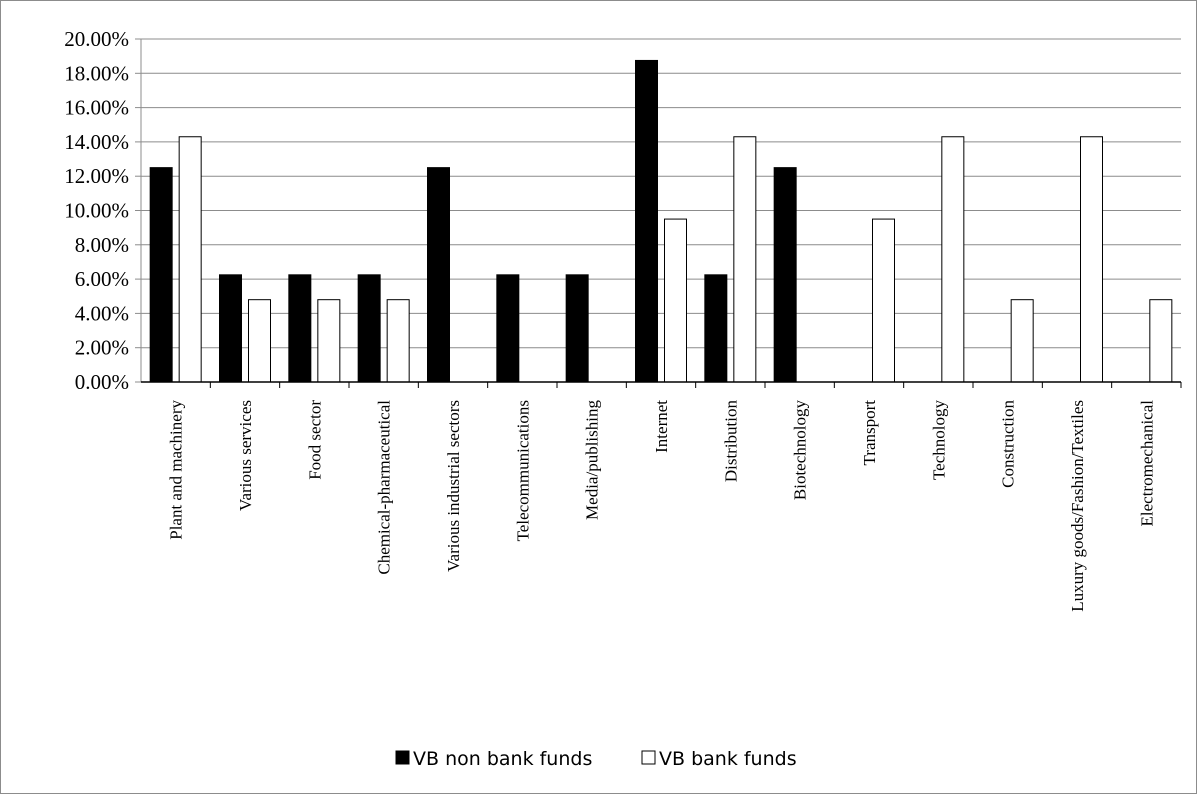  Describe the element at coordinates (596, 759) in the screenshot. I see `legend: VB non bank funds VB bank funds` at that location.